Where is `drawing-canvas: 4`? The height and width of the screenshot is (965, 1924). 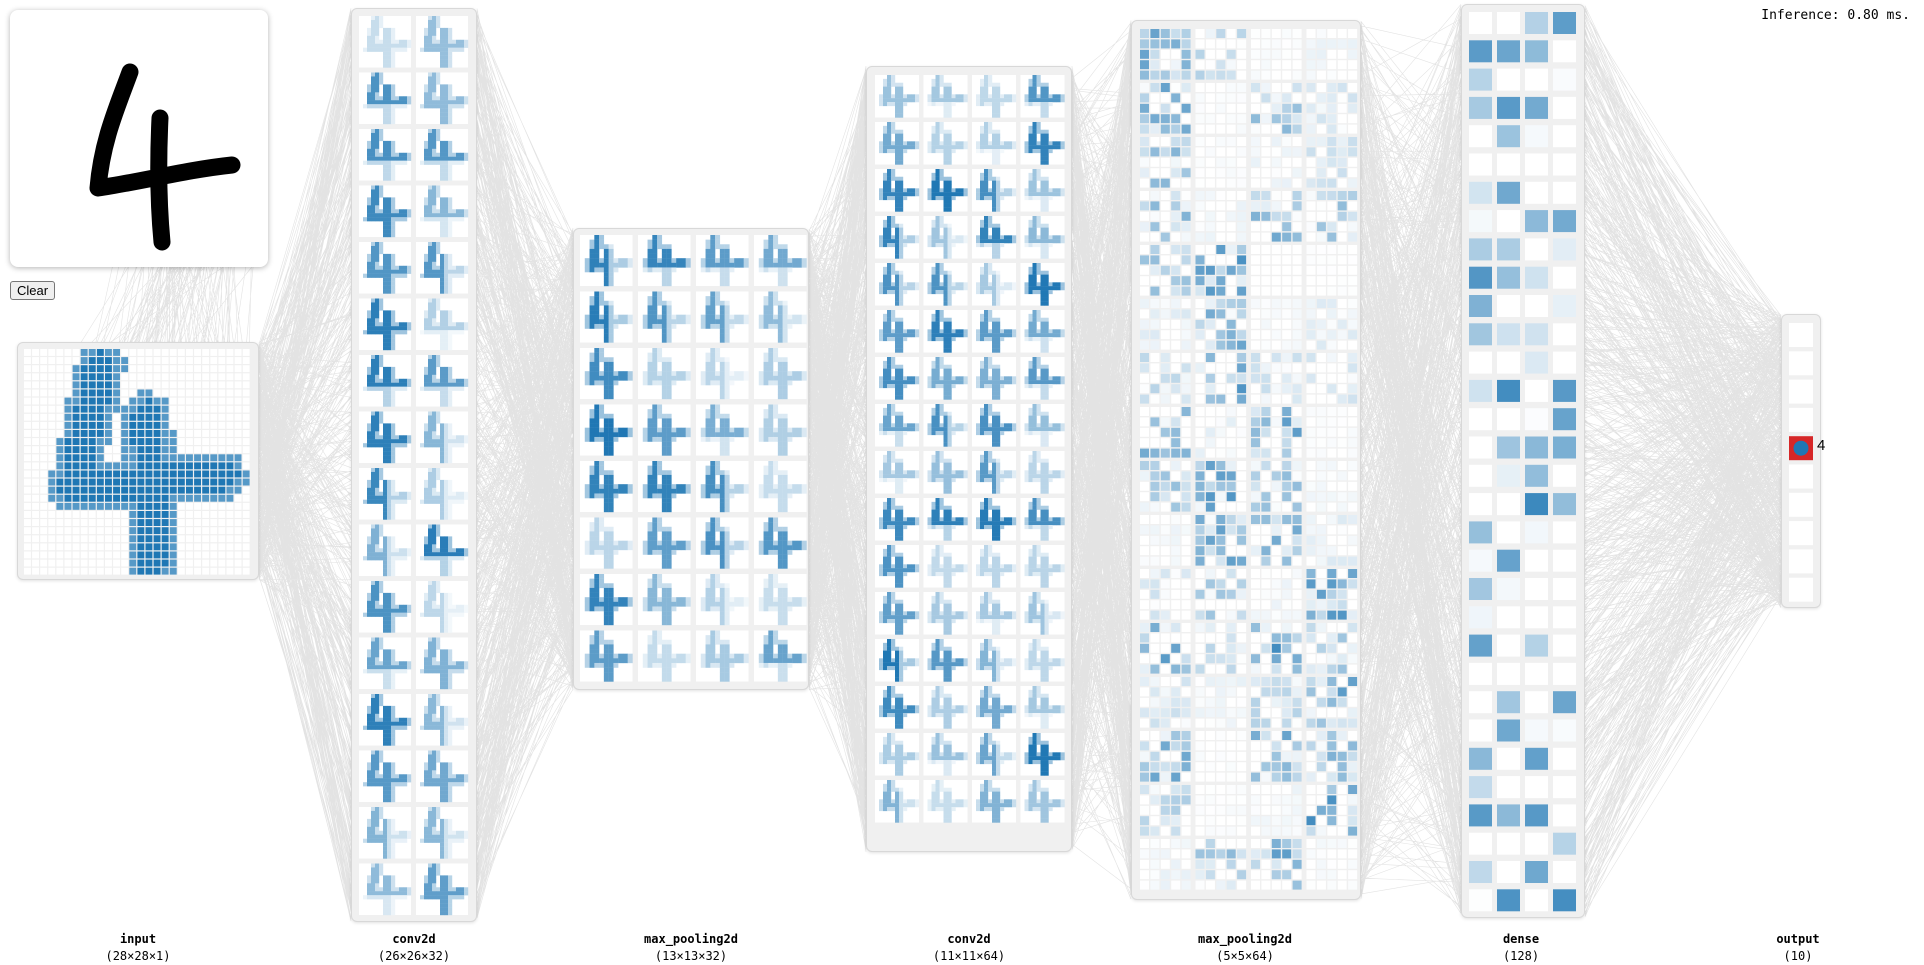
drawing-canvas: 4 is located at coordinates (139, 138).